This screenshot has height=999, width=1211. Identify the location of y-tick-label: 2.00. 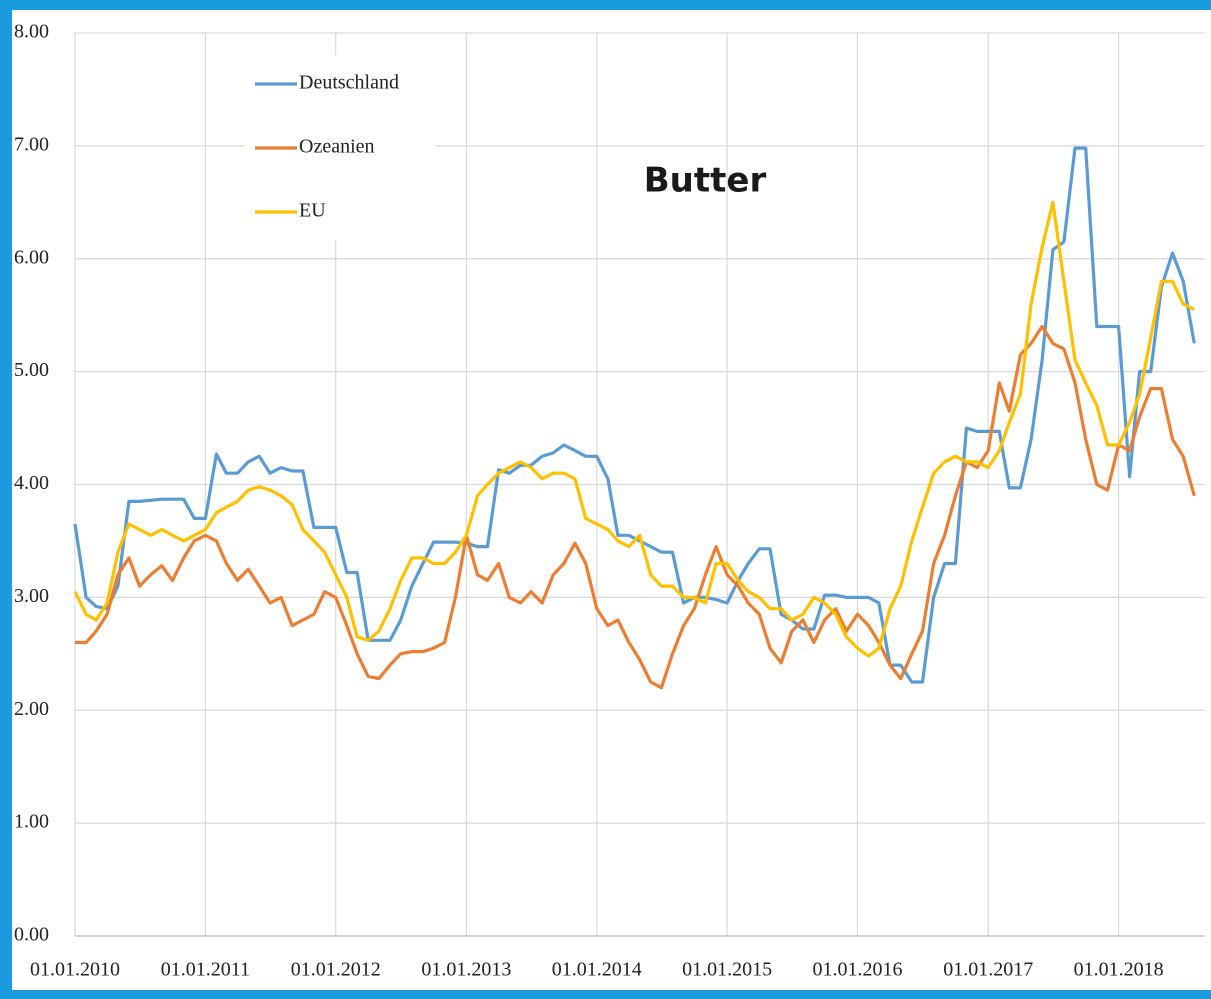
(31, 709).